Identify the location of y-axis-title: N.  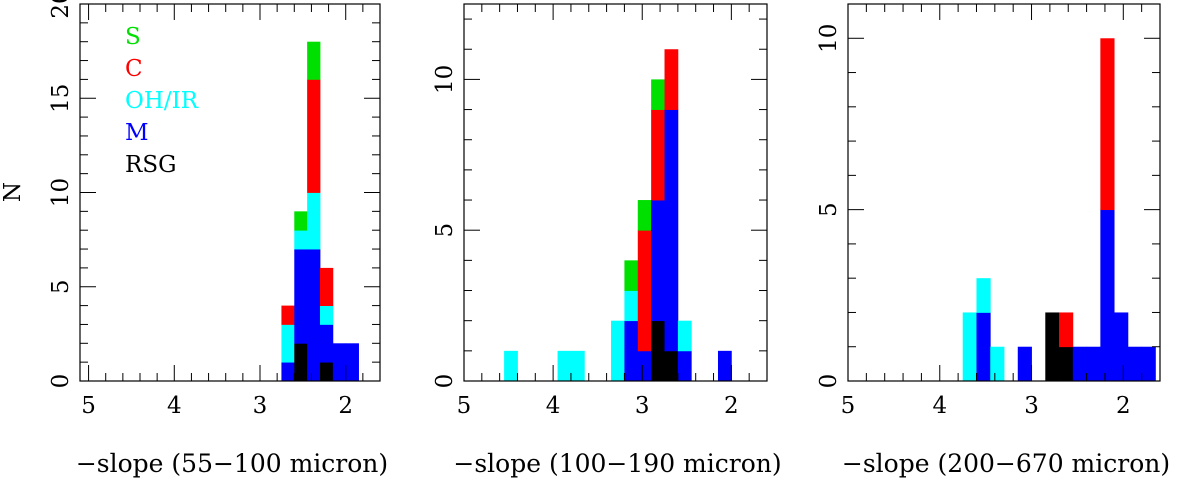
(13, 192).